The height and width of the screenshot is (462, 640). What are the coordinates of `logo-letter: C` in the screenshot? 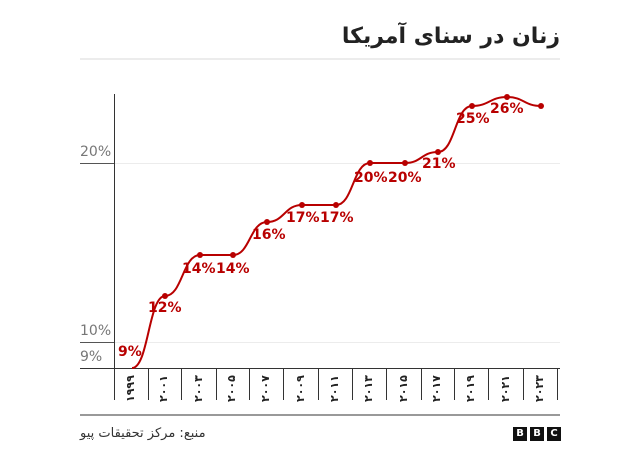 It's located at (554, 434).